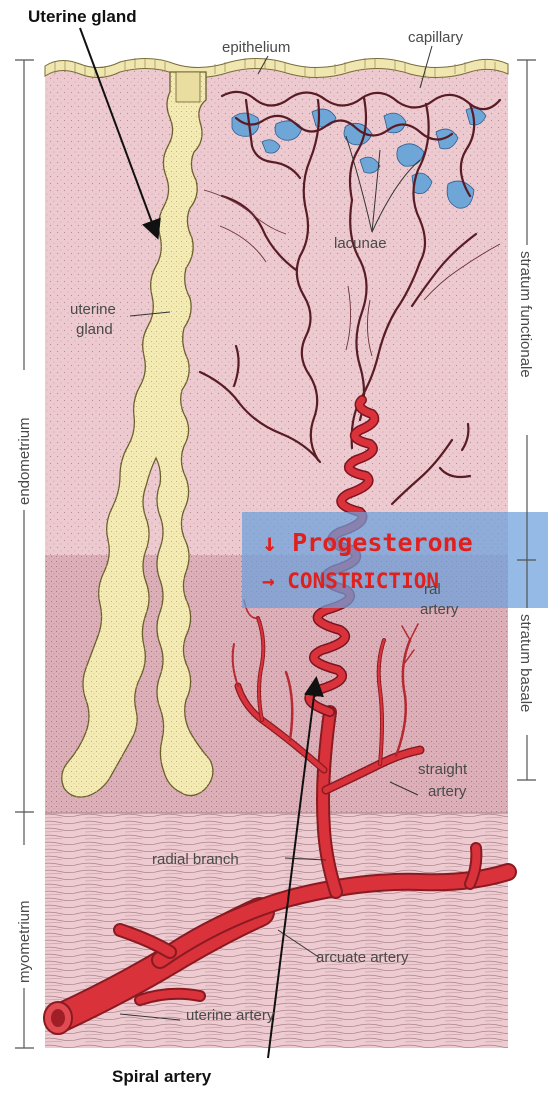 This screenshot has width=548, height=1105. What do you see at coordinates (24, 461) in the screenshot?
I see `endometrium-label: endometrium` at bounding box center [24, 461].